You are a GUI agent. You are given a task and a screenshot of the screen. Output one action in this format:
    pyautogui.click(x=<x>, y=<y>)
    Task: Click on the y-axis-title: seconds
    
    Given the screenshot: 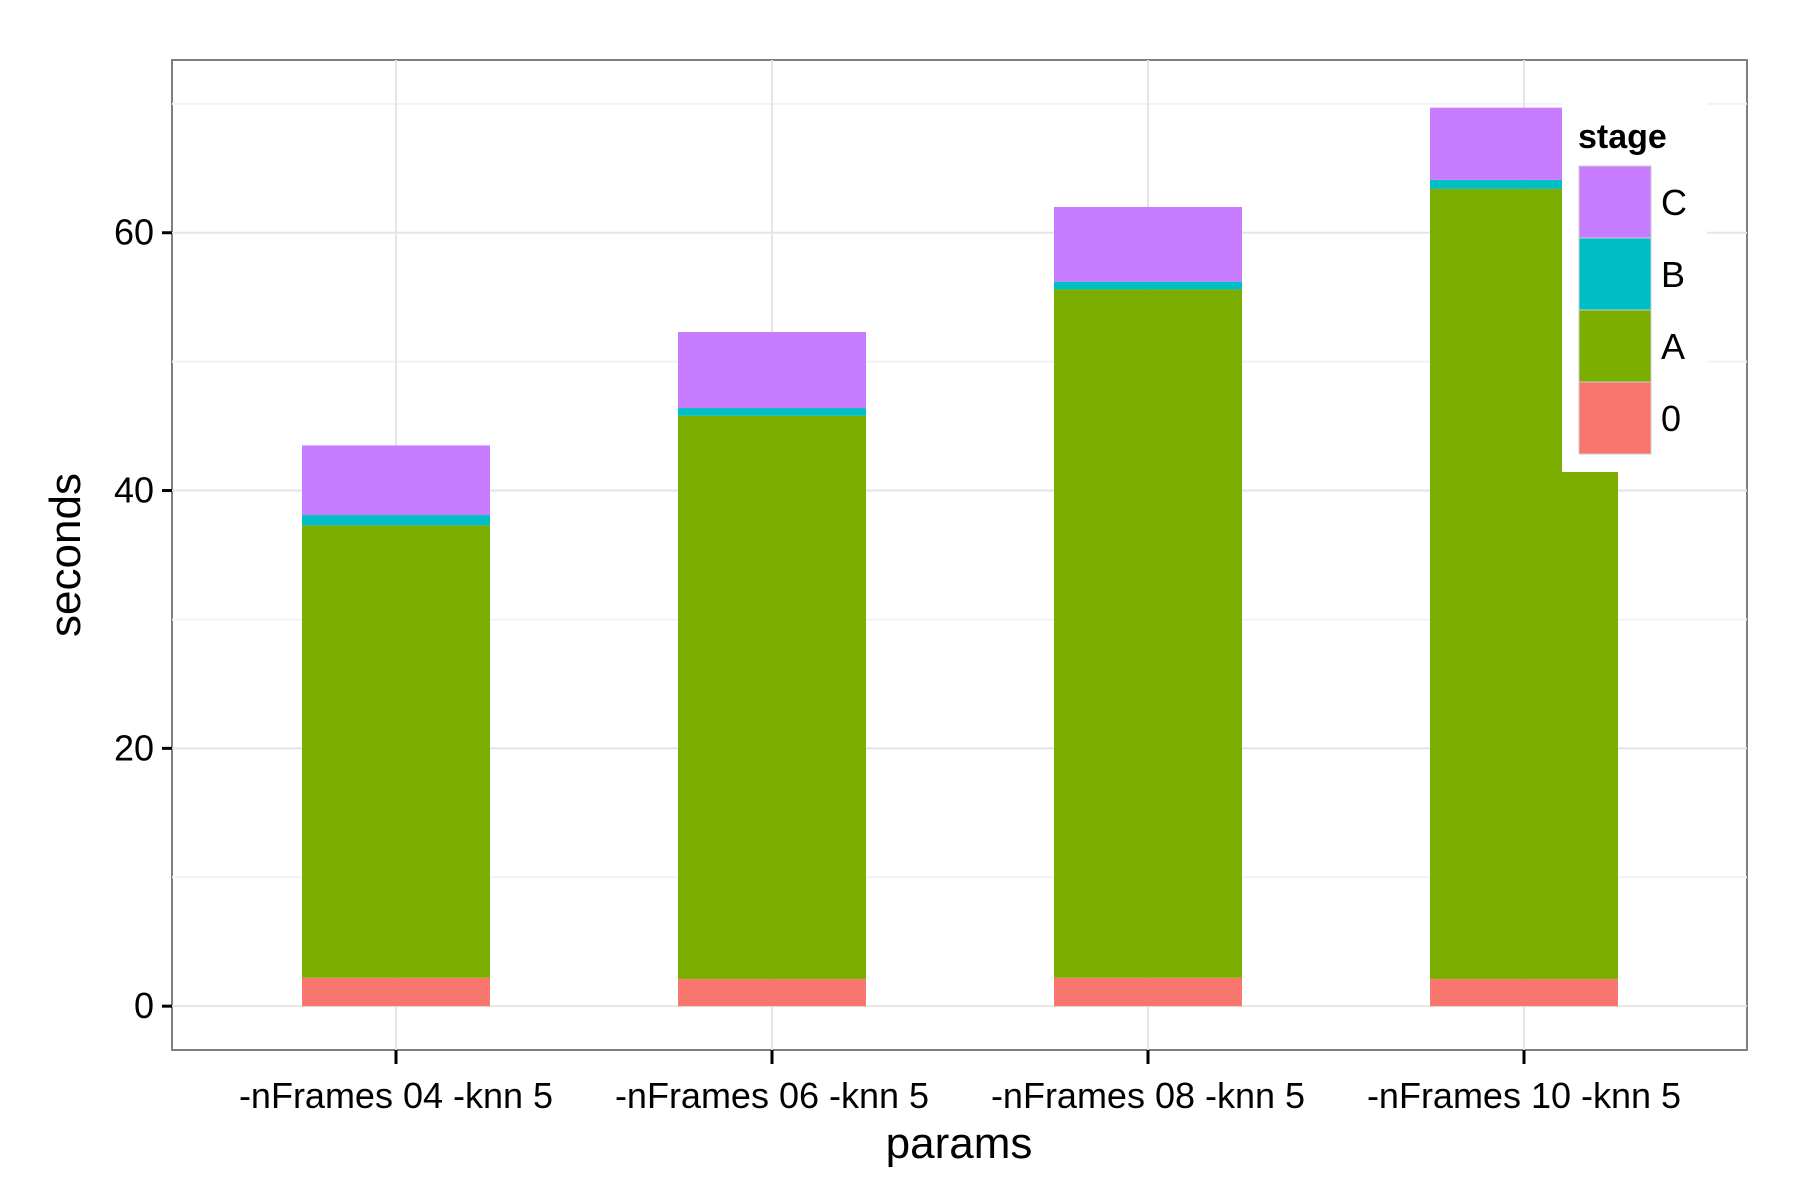 What is the action you would take?
    pyautogui.click(x=65, y=555)
    